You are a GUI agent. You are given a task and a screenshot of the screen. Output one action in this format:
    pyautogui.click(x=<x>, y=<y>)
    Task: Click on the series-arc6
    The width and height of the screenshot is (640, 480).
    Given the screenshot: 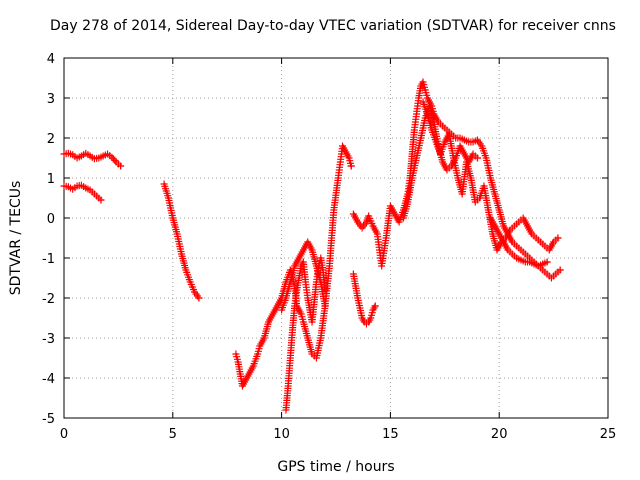 What is the action you would take?
    pyautogui.click(x=303, y=276)
    